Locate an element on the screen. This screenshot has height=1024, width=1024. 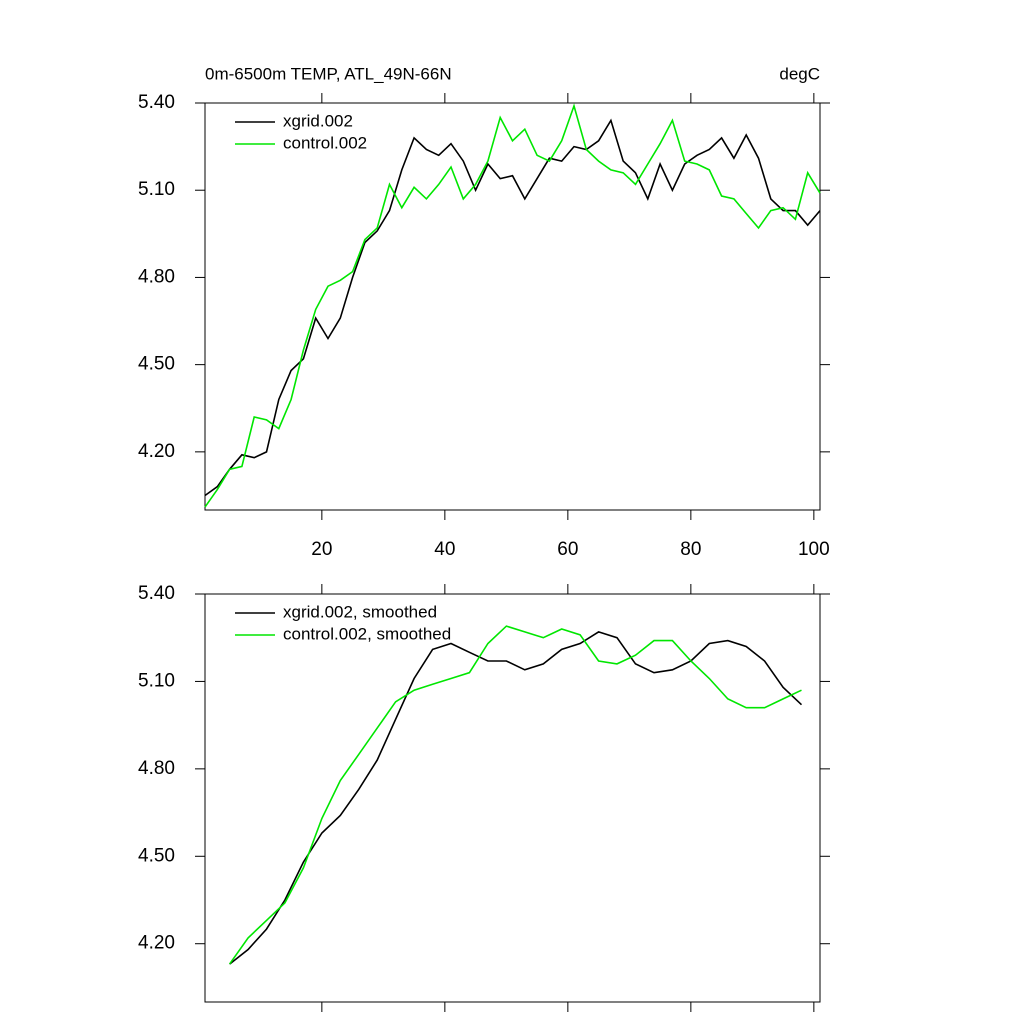
legend-label: xgrid.002, smoothed is located at coordinates (360, 611).